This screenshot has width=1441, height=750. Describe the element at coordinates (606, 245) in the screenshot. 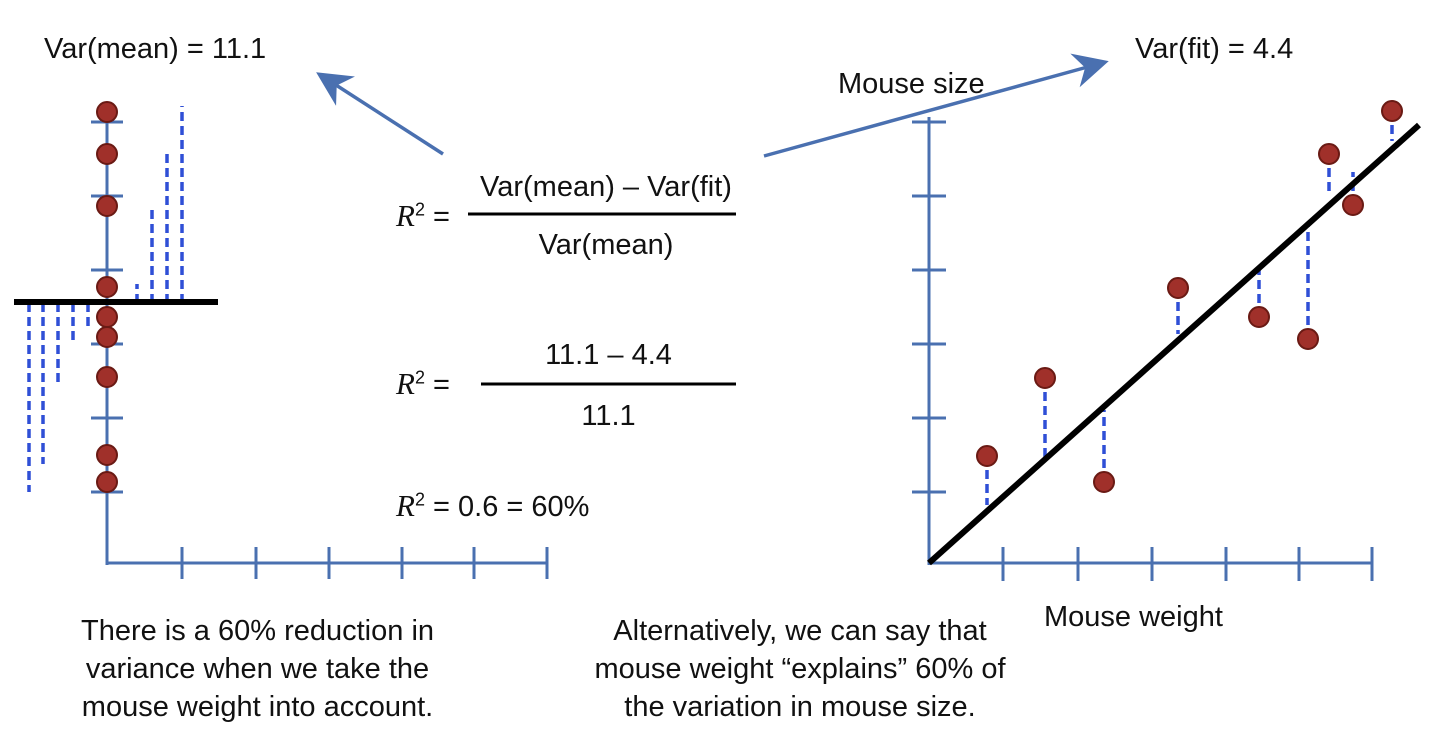

I see `formula1-denominator: Var(mean)` at that location.